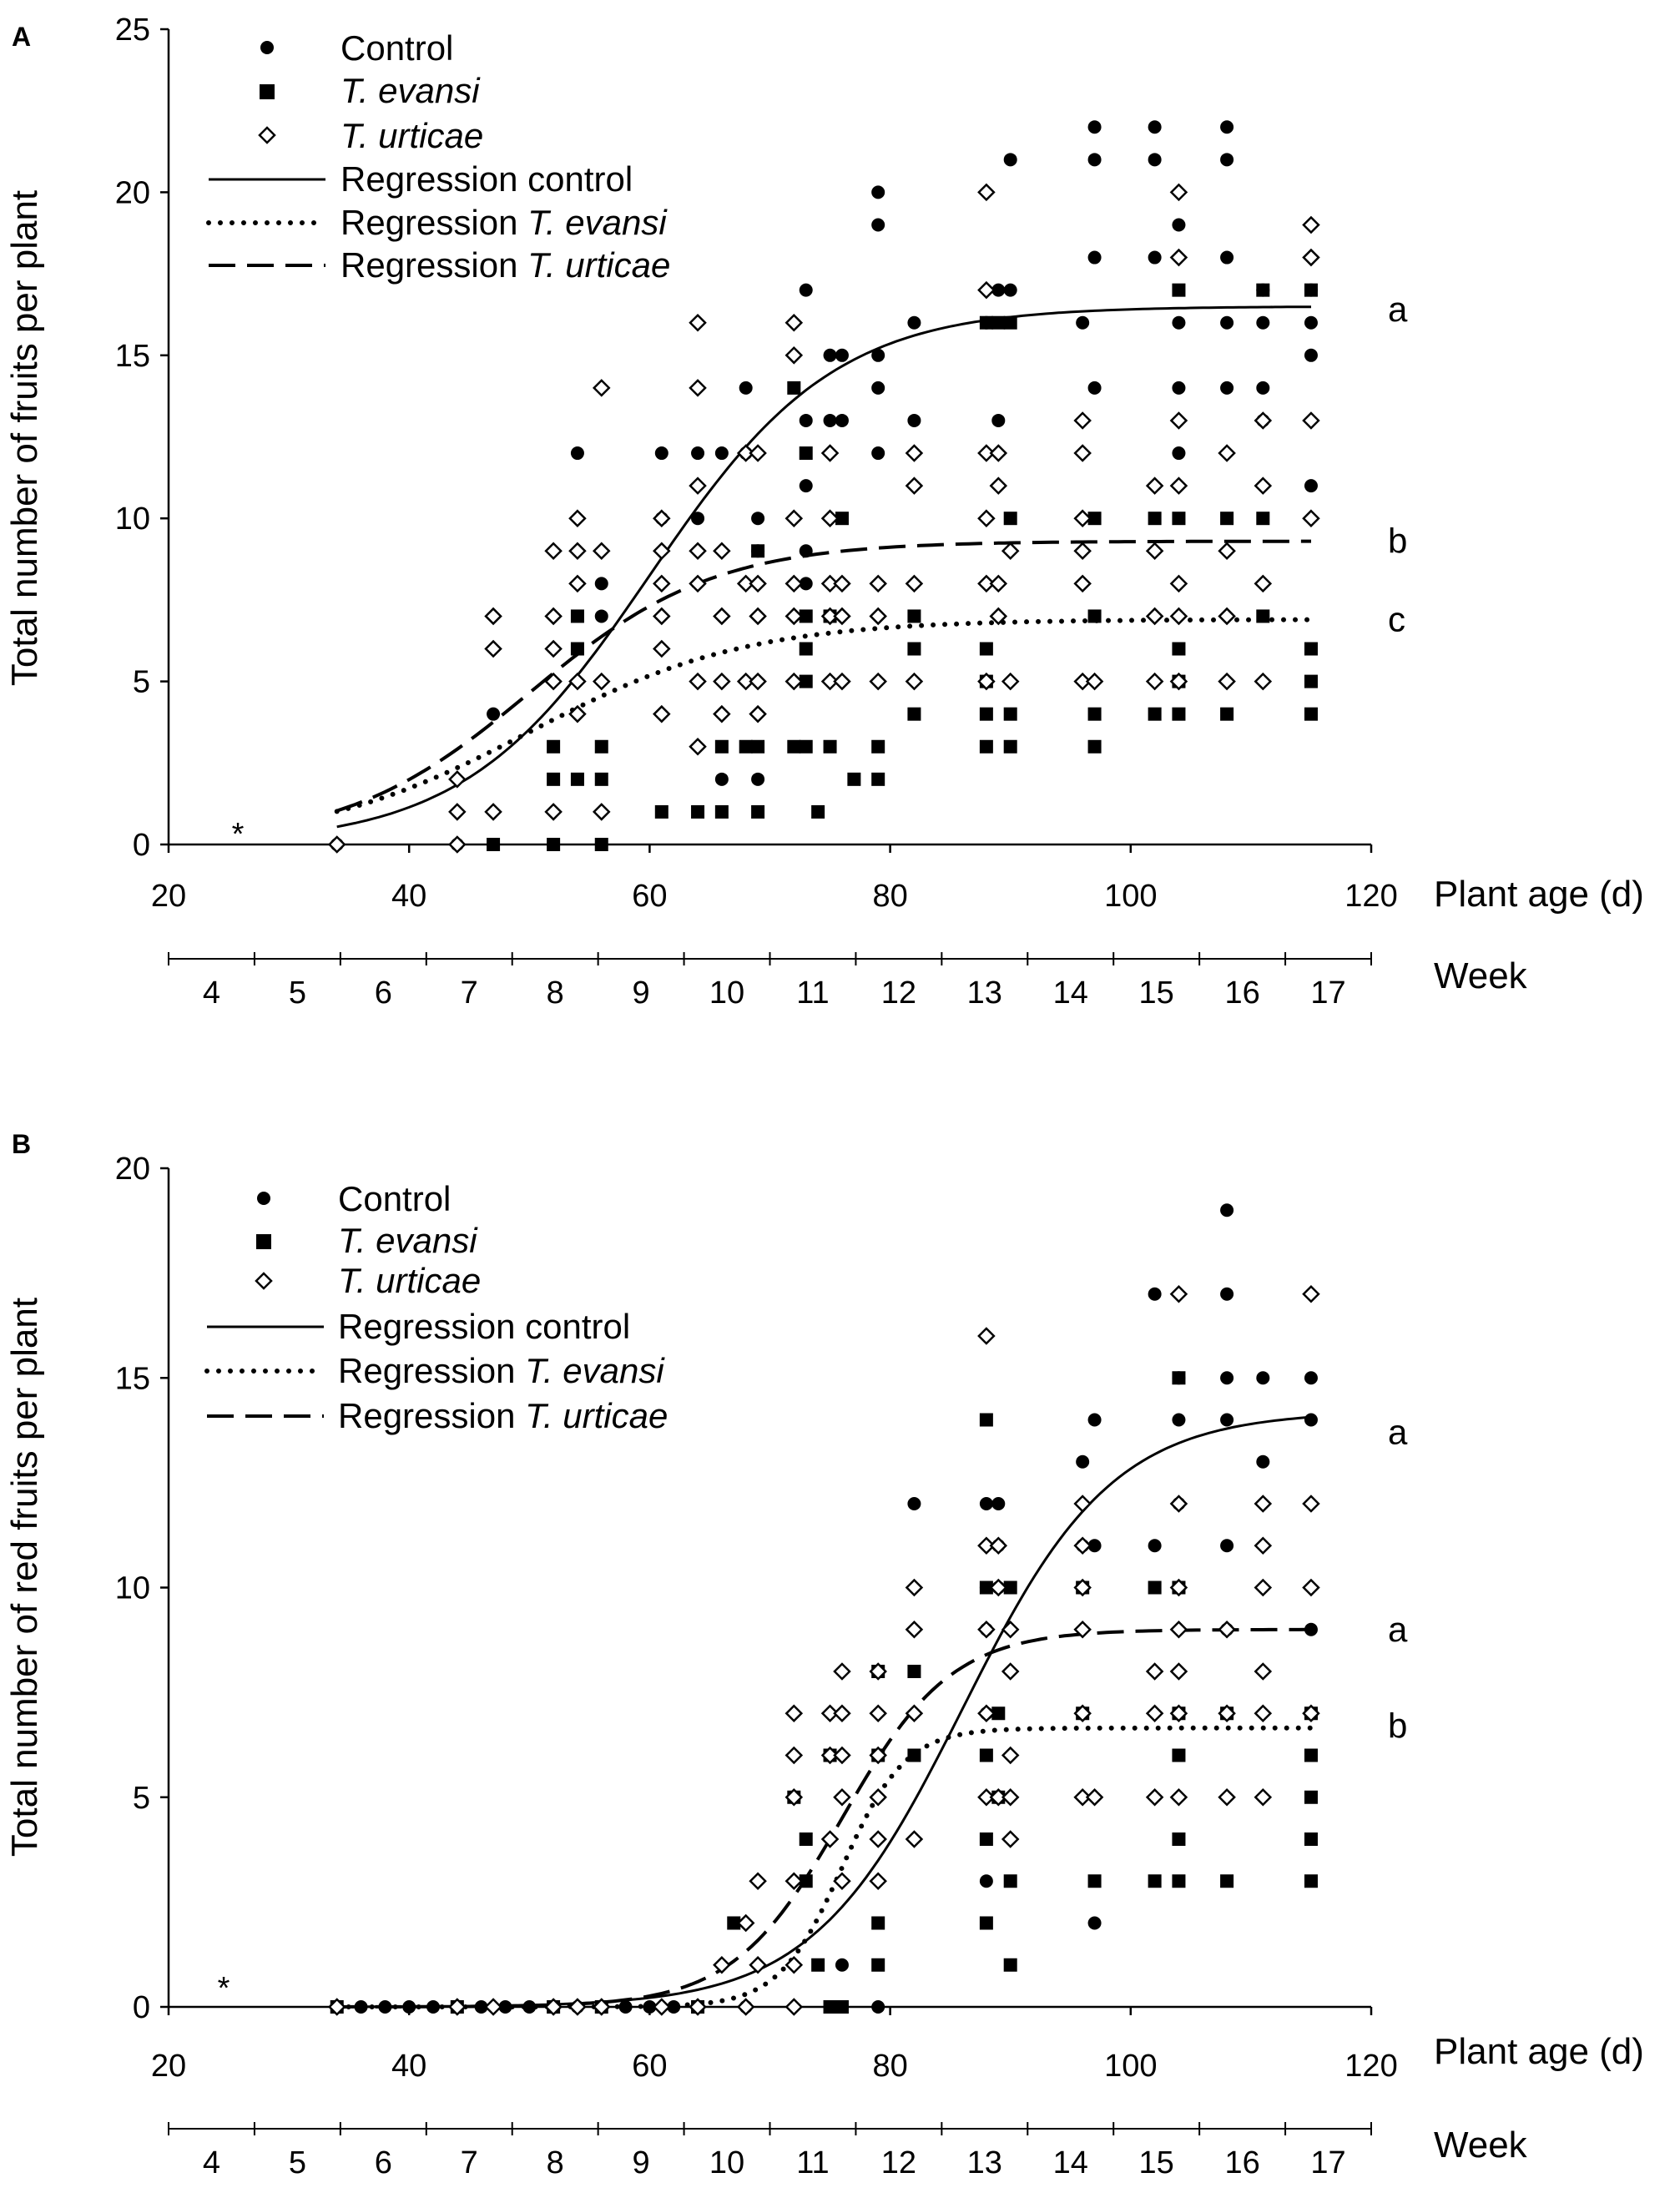  Describe the element at coordinates (1481, 2145) in the screenshot. I see `panel-b-week-axis-title: Week` at that location.